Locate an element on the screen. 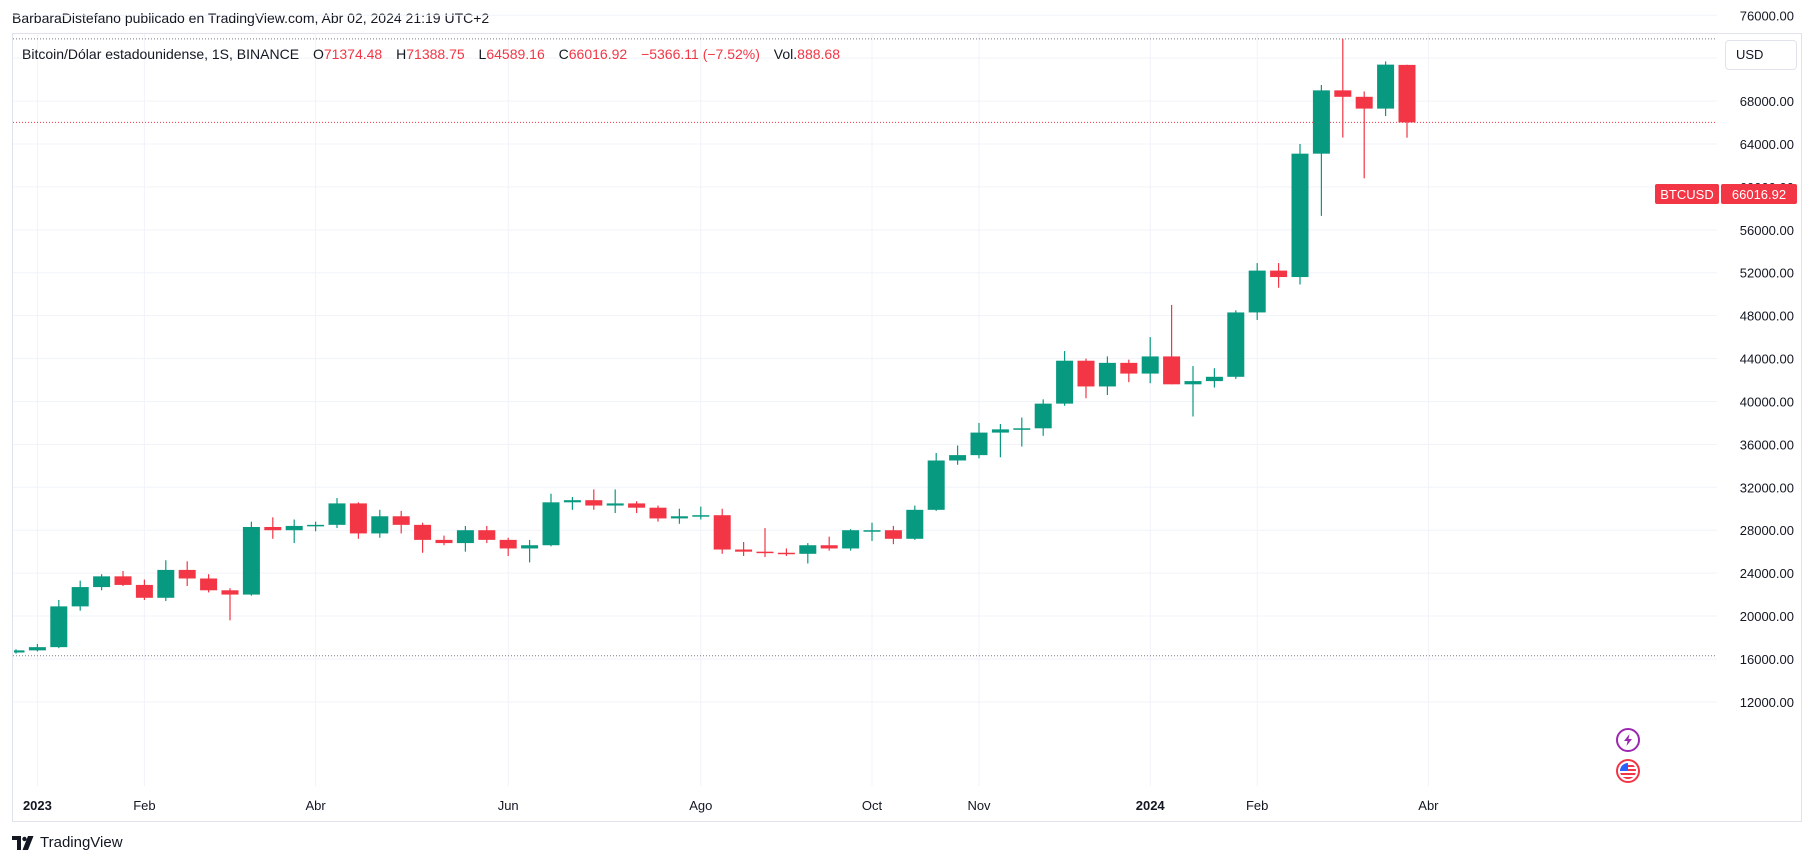 This screenshot has width=1814, height=866. legend-high-label: H is located at coordinates (401, 54).